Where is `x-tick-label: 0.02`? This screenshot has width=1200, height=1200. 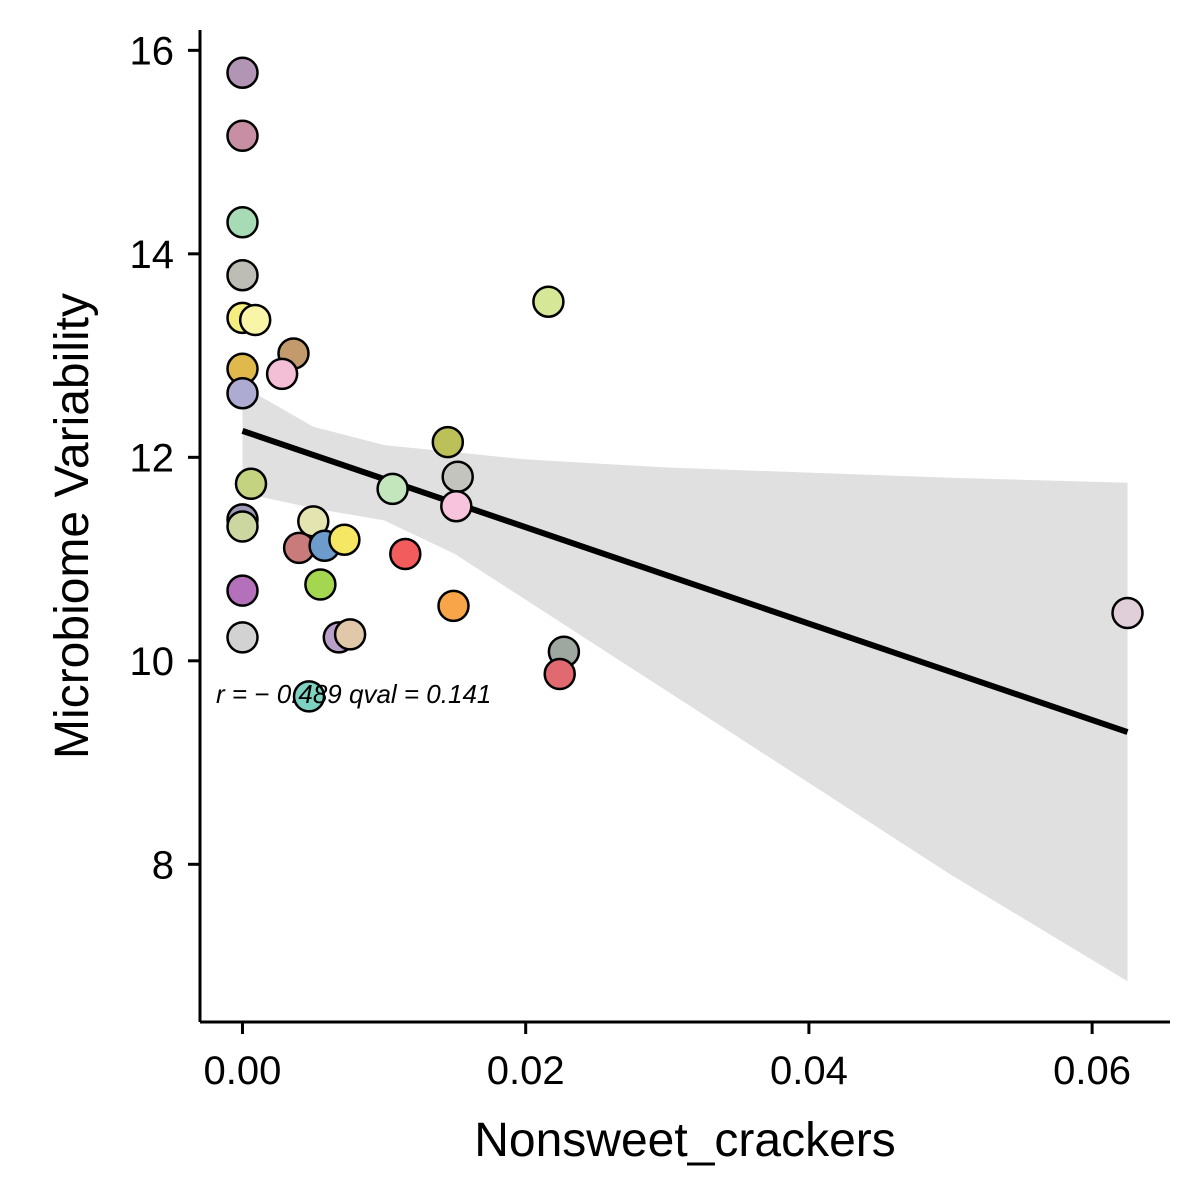 x-tick-label: 0.02 is located at coordinates (526, 1071).